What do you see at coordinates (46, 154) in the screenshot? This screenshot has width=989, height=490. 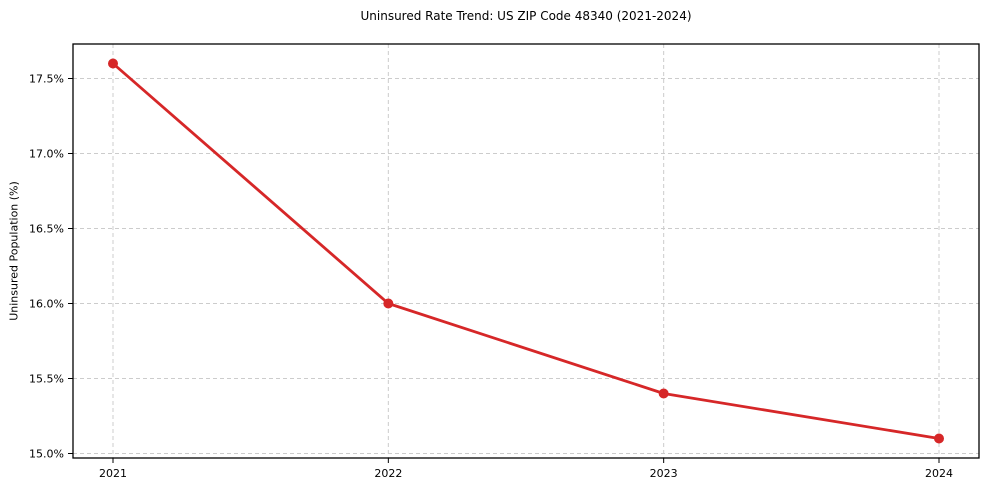 I see `y-tick-label: 17.0%` at bounding box center [46, 154].